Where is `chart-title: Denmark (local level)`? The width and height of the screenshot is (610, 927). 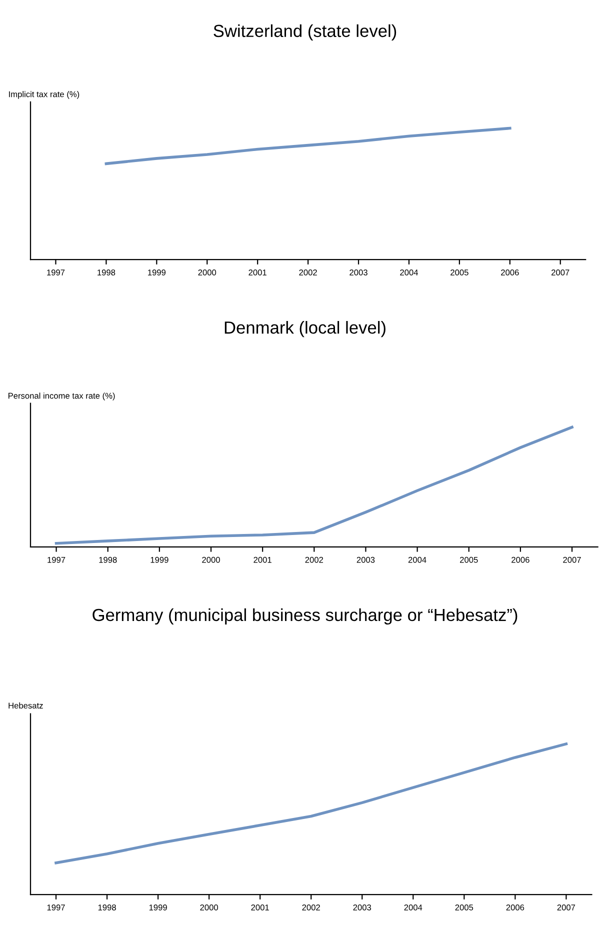
chart-title: Denmark (local level) is located at coordinates (305, 329).